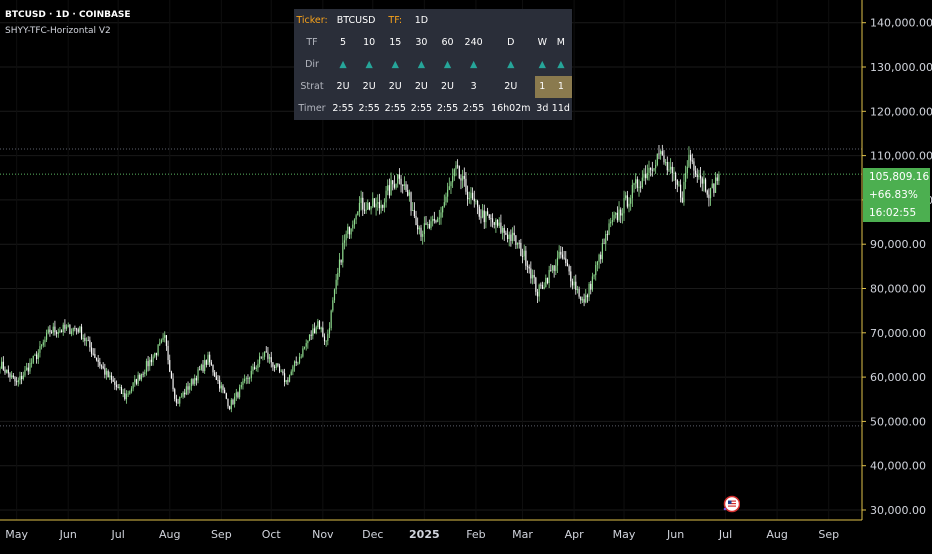 This screenshot has height=554, width=932. What do you see at coordinates (899, 177) in the screenshot?
I see `last-price-value: 105,809.16` at bounding box center [899, 177].